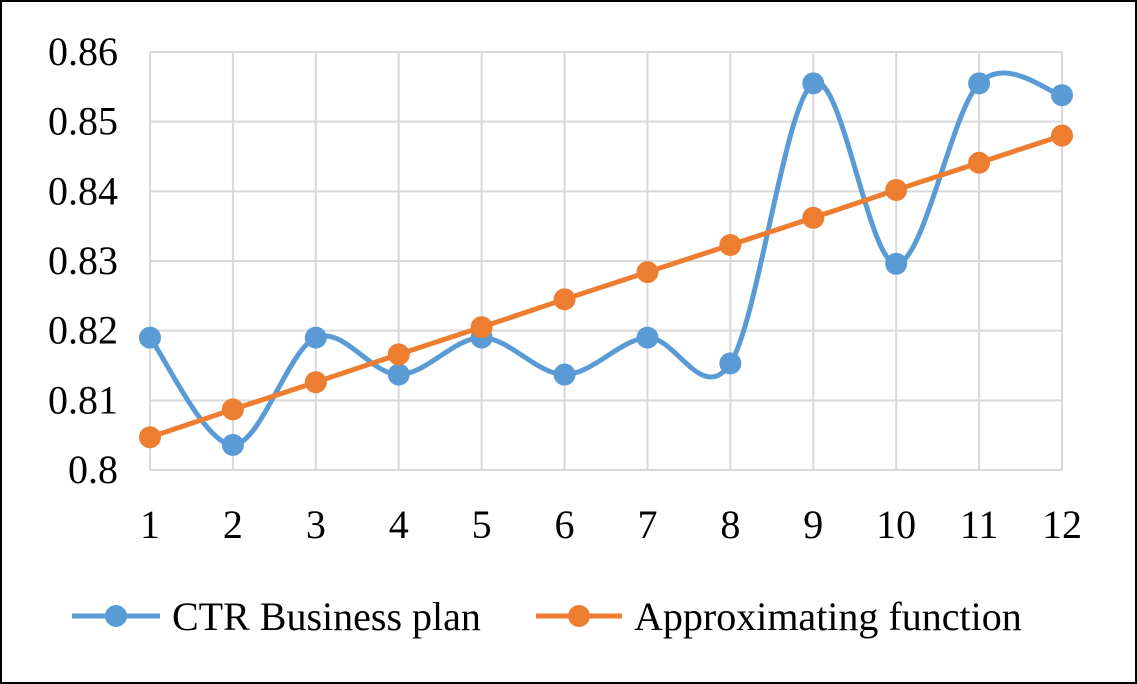 The width and height of the screenshot is (1137, 684). I want to click on x-axis-ticks: 1 2 3 4 5 6 7 8 9 10 11 12, so click(611, 524).